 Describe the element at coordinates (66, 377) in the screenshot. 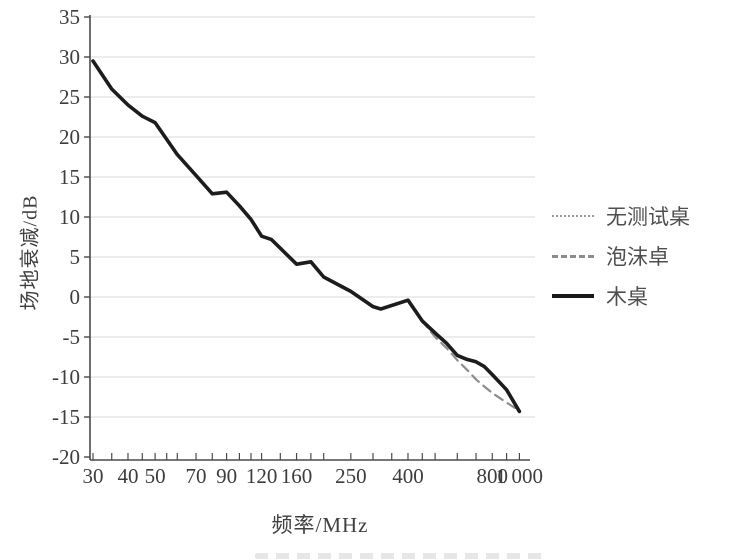

I see `y-tick-label: -10` at that location.